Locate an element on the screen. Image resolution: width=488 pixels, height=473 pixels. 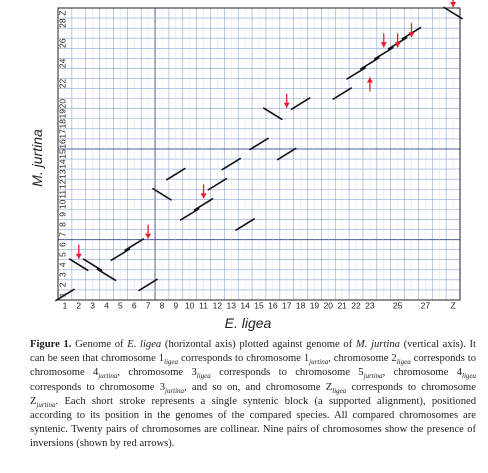
x-tick-label: 5 is located at coordinates (120, 305).